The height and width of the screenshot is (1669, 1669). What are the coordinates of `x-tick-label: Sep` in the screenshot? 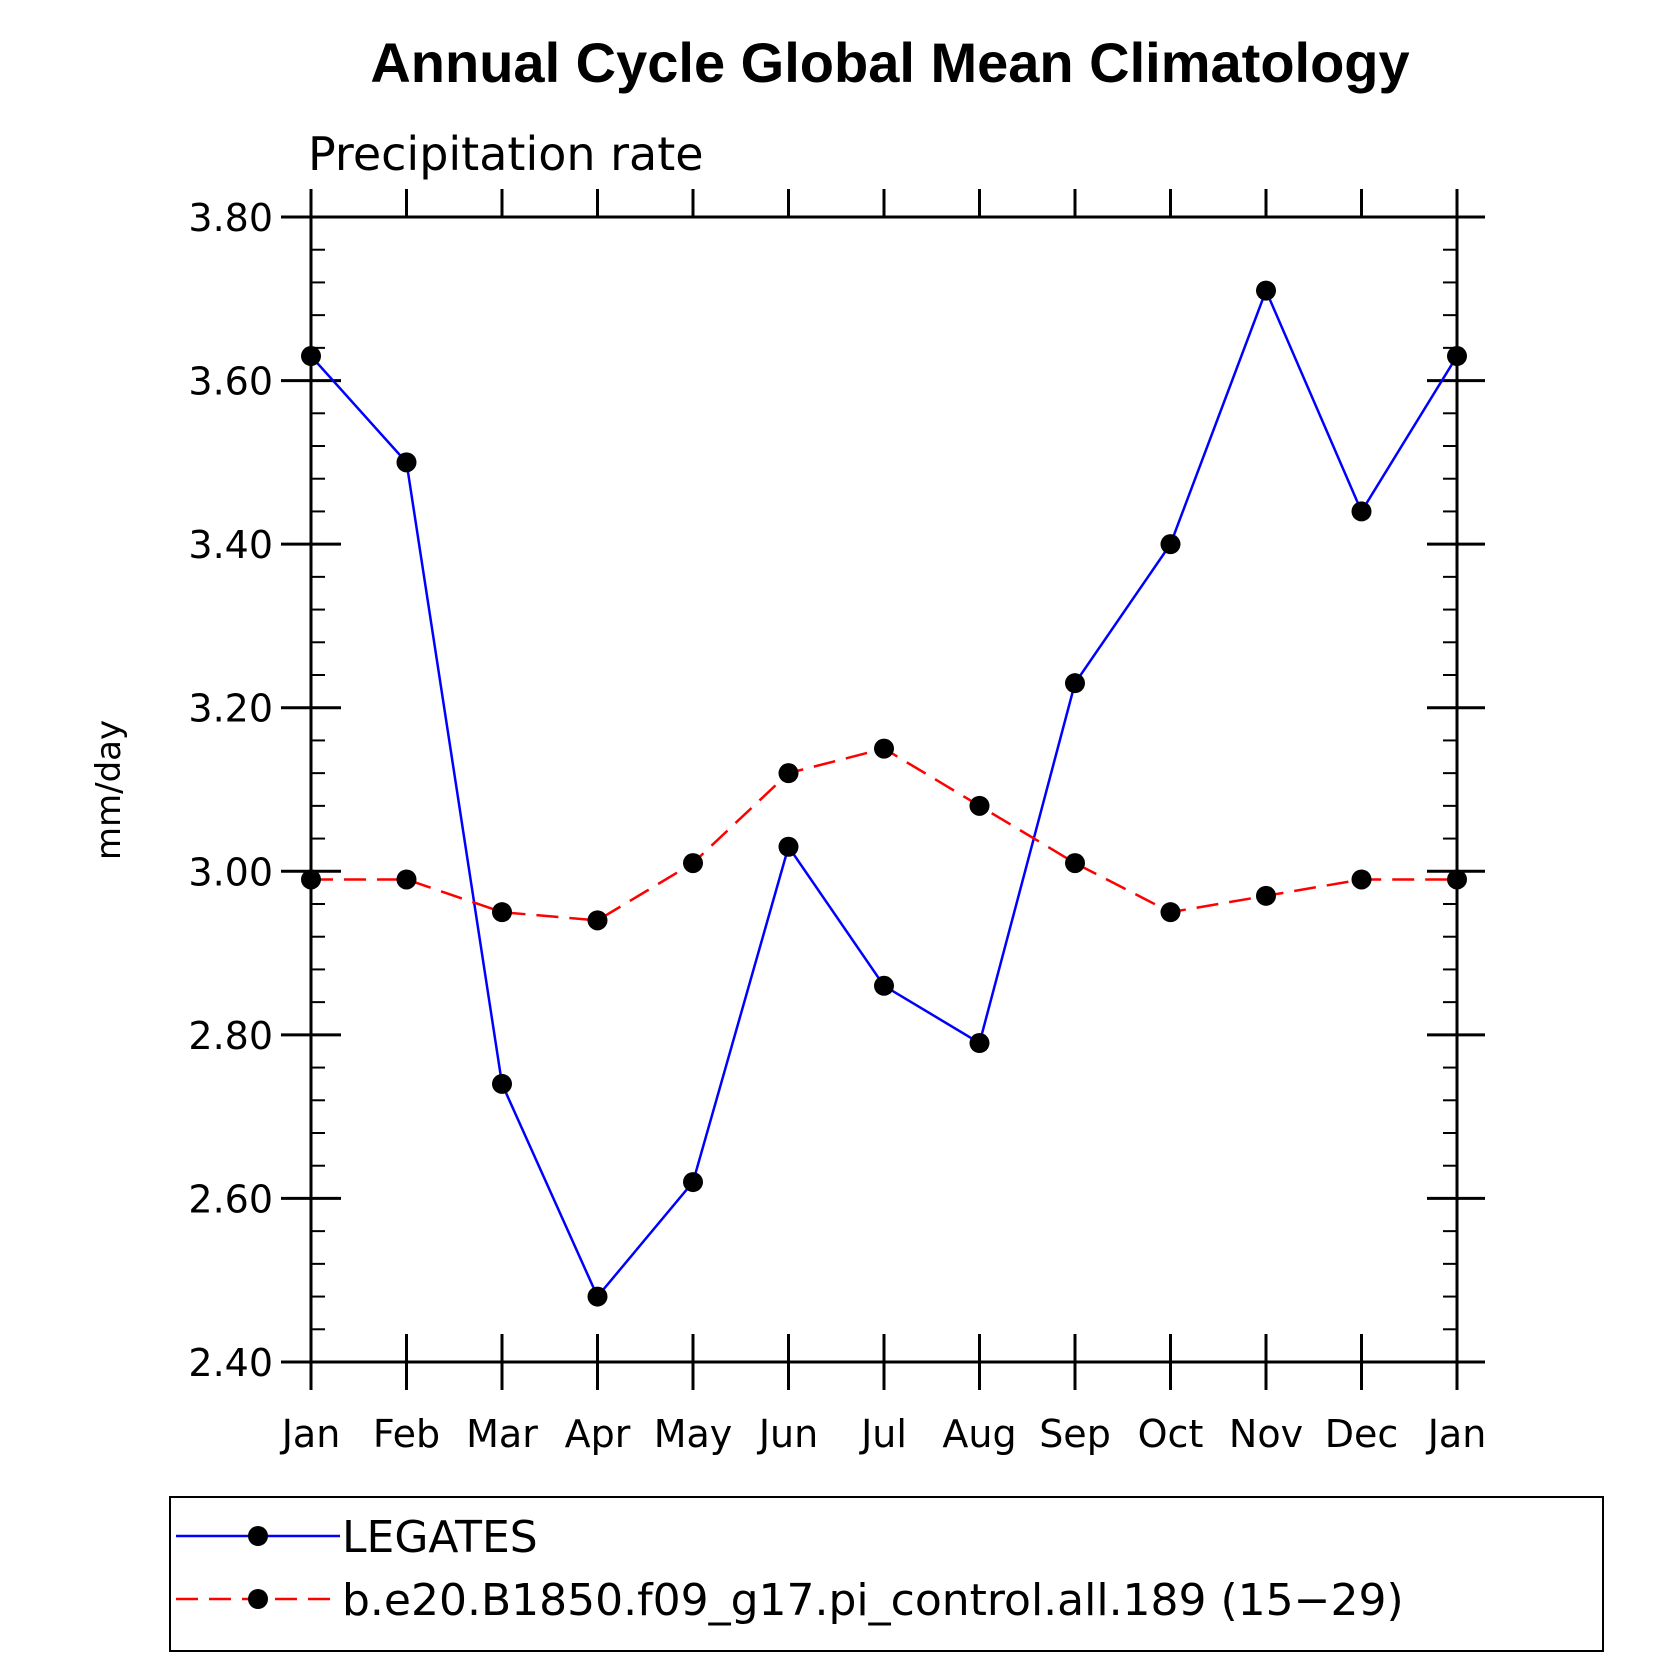 It's located at (1075, 1434).